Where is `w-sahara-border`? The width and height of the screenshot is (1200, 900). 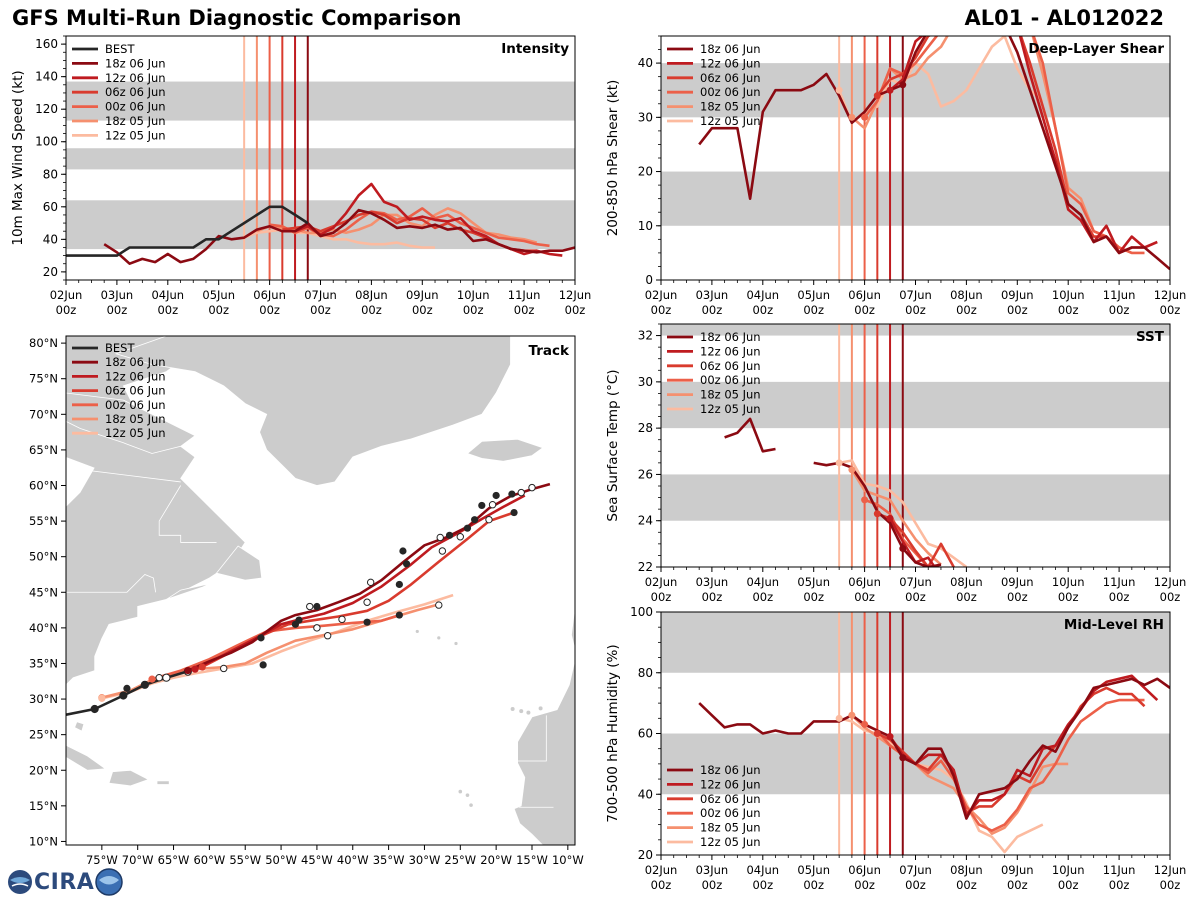 w-sahara-border is located at coordinates (532, 738).